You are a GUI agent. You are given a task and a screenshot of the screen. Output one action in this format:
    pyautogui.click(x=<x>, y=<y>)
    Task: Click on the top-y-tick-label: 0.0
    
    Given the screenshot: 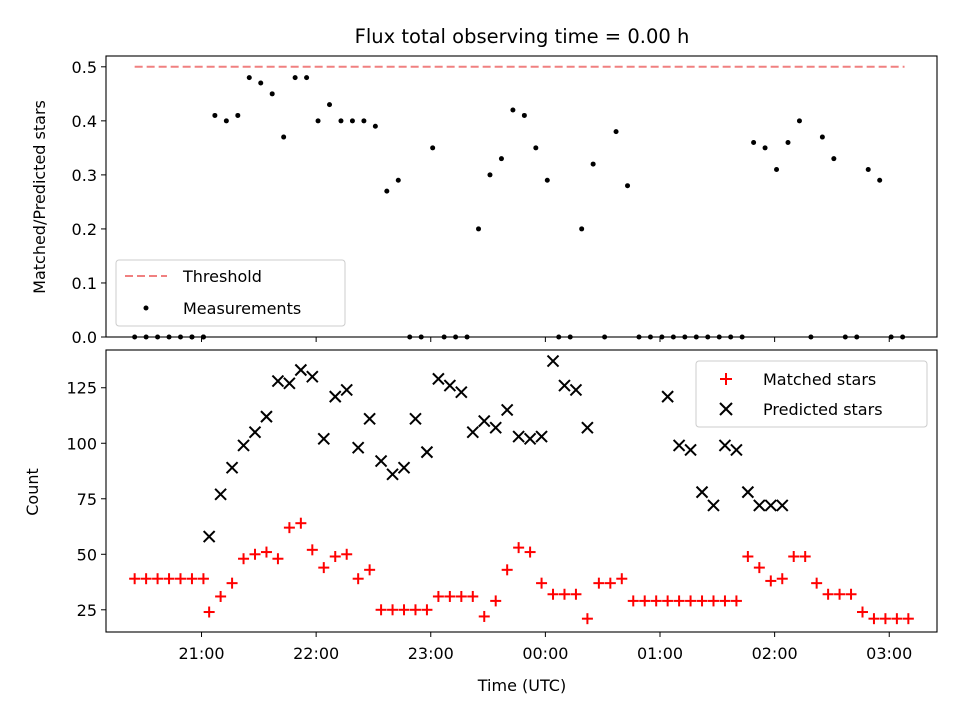 What is the action you would take?
    pyautogui.click(x=84, y=337)
    